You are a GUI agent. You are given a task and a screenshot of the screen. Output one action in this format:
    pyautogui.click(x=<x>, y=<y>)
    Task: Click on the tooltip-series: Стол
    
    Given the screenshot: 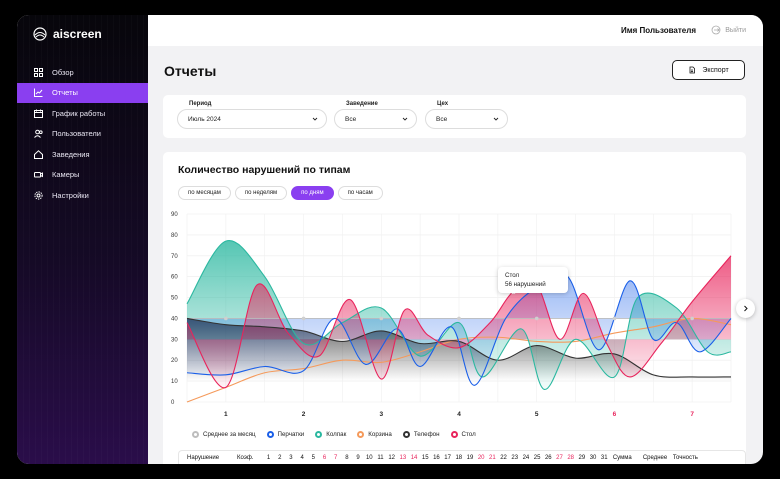 What is the action you would take?
    pyautogui.click(x=512, y=275)
    